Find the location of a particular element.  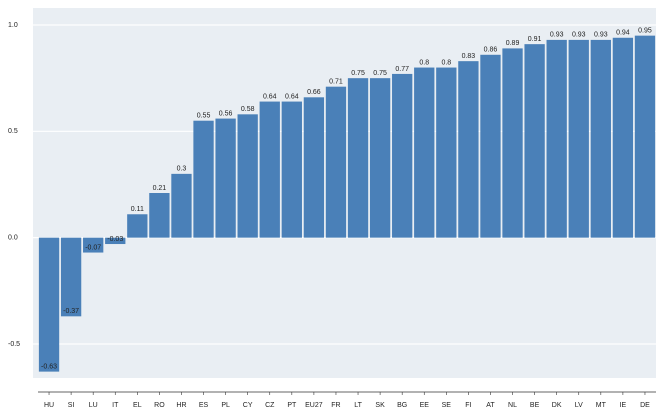

x-tick-label: PT is located at coordinates (292, 405).